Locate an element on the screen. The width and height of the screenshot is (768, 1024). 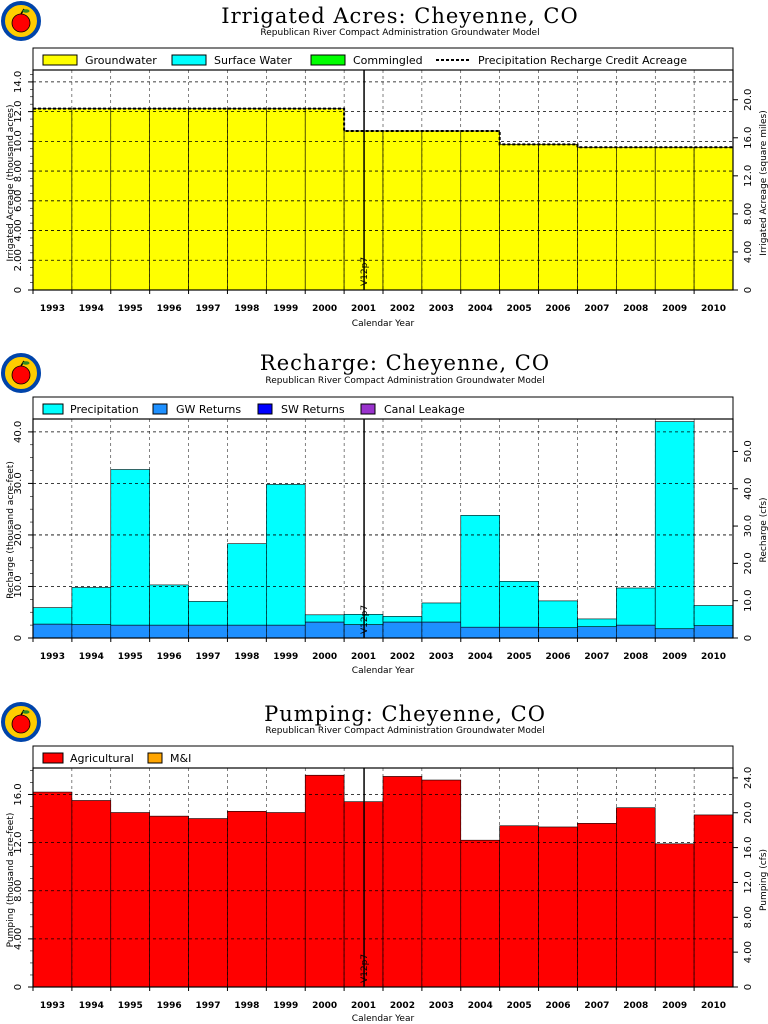
legend-swatch-gw-returns is located at coordinates (160, 409).